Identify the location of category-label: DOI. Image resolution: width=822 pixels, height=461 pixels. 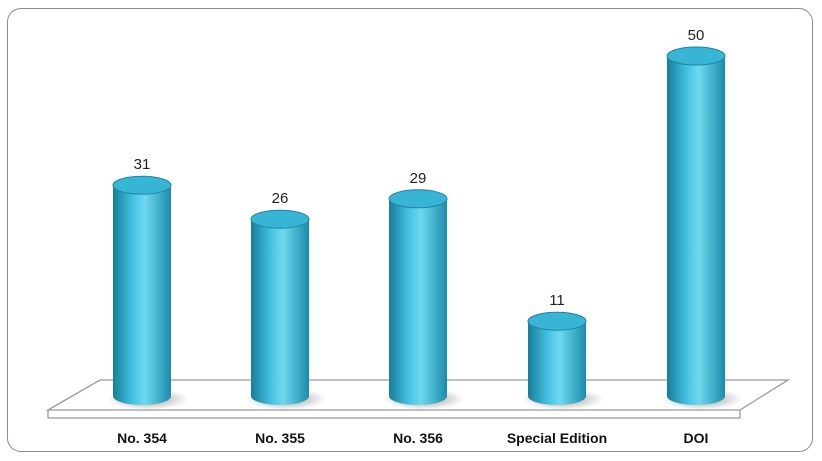
(696, 438).